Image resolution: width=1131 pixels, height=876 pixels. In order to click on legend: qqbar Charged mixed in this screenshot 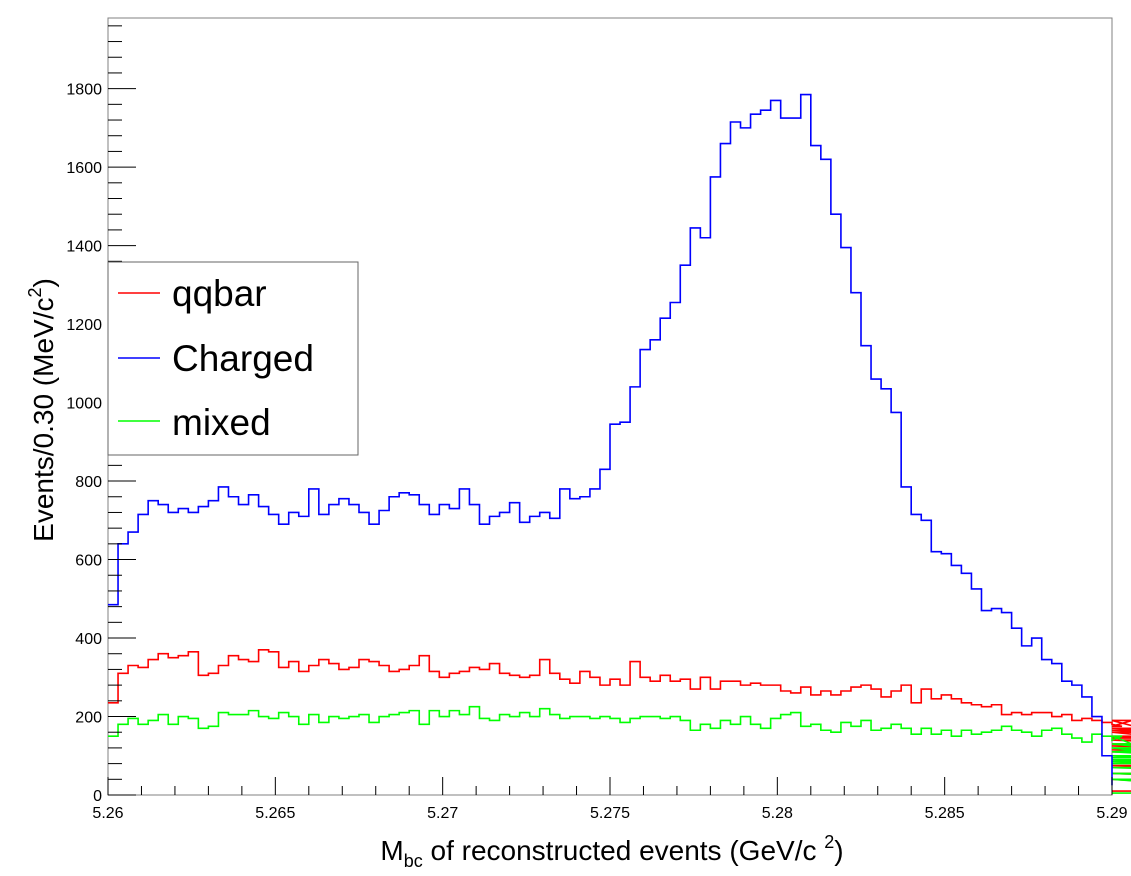, I will do `click(233, 358)`.